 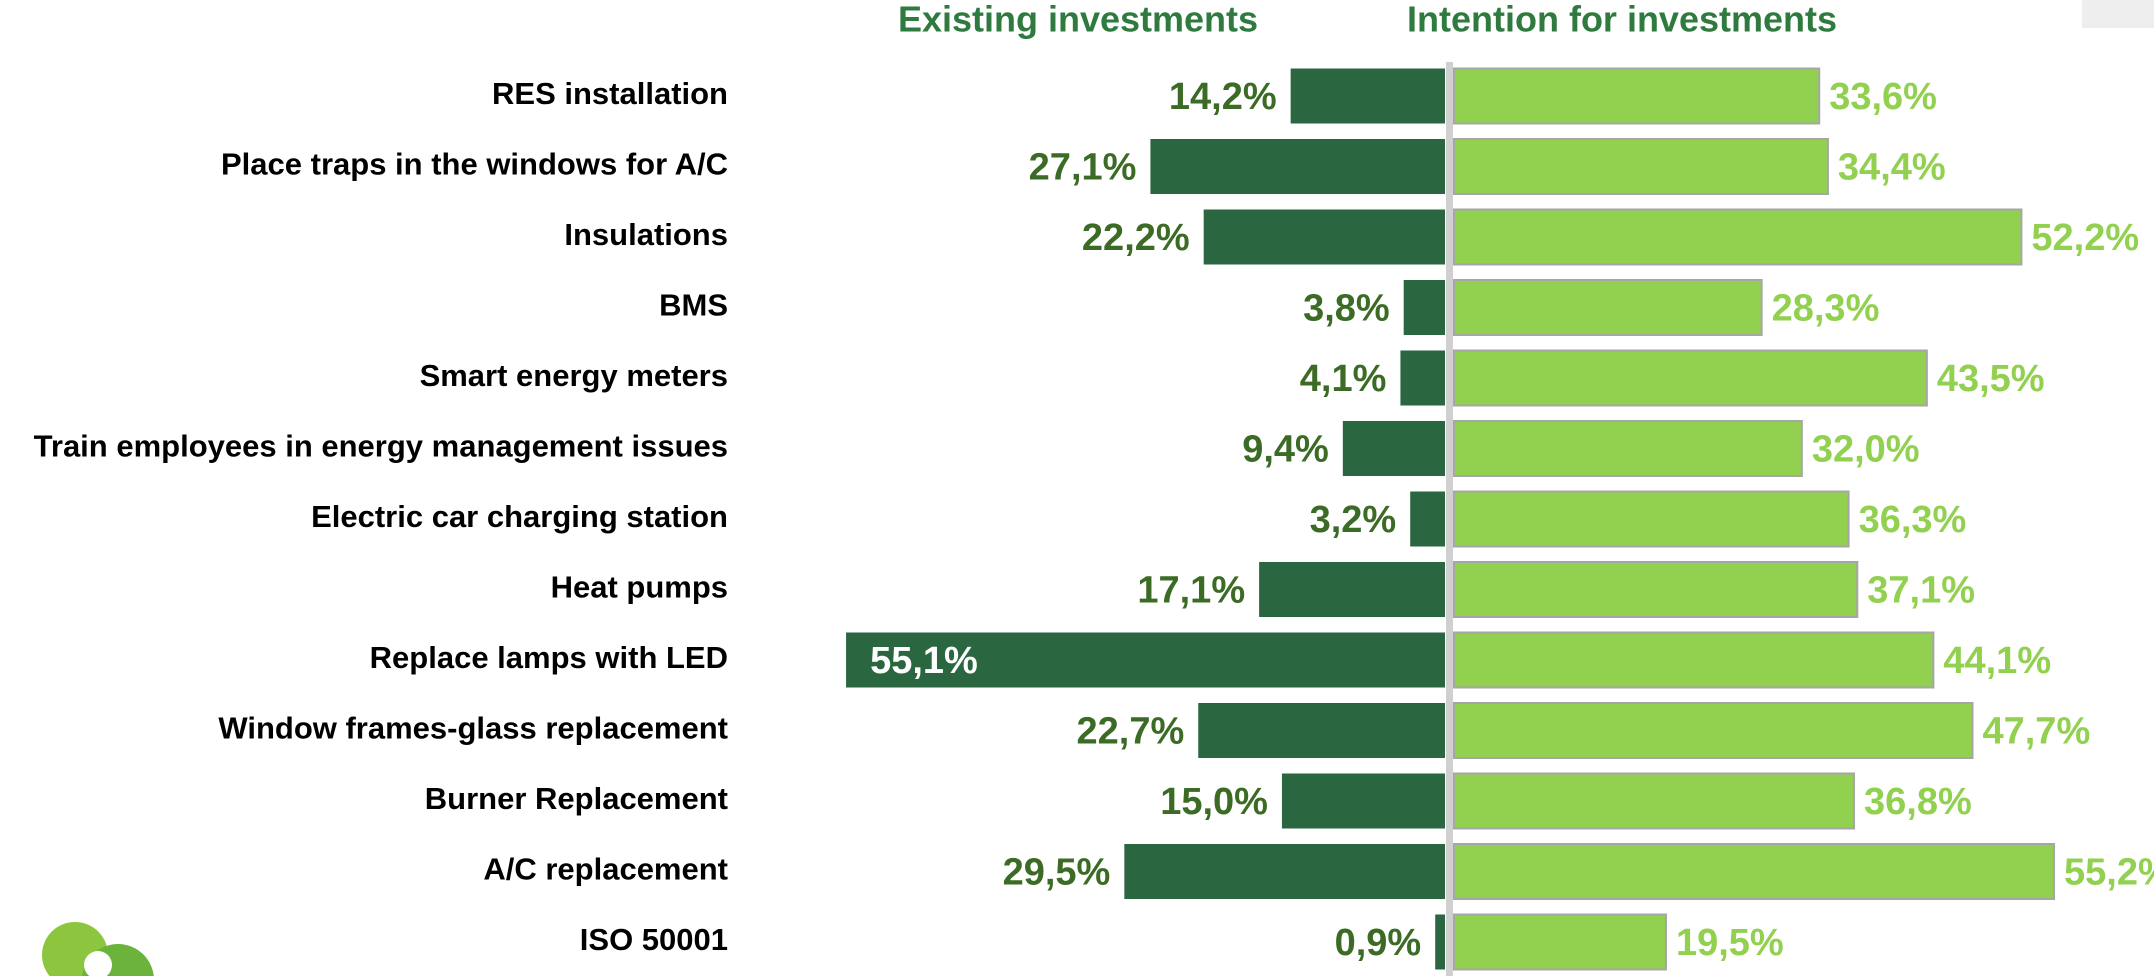 What do you see at coordinates (549, 657) in the screenshot?
I see `category-label: Replace lamps with LED` at bounding box center [549, 657].